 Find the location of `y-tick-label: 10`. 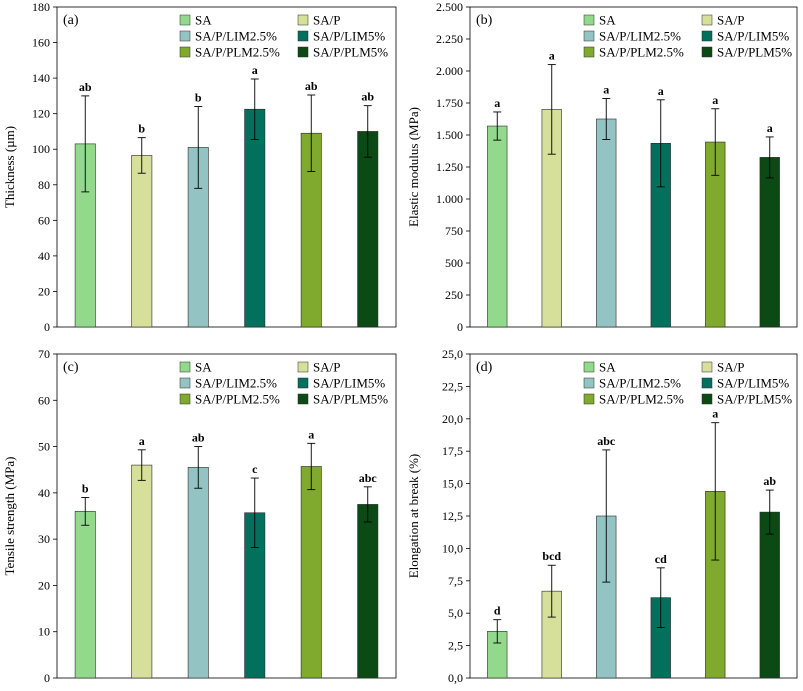

y-tick-label: 10 is located at coordinates (44, 632).